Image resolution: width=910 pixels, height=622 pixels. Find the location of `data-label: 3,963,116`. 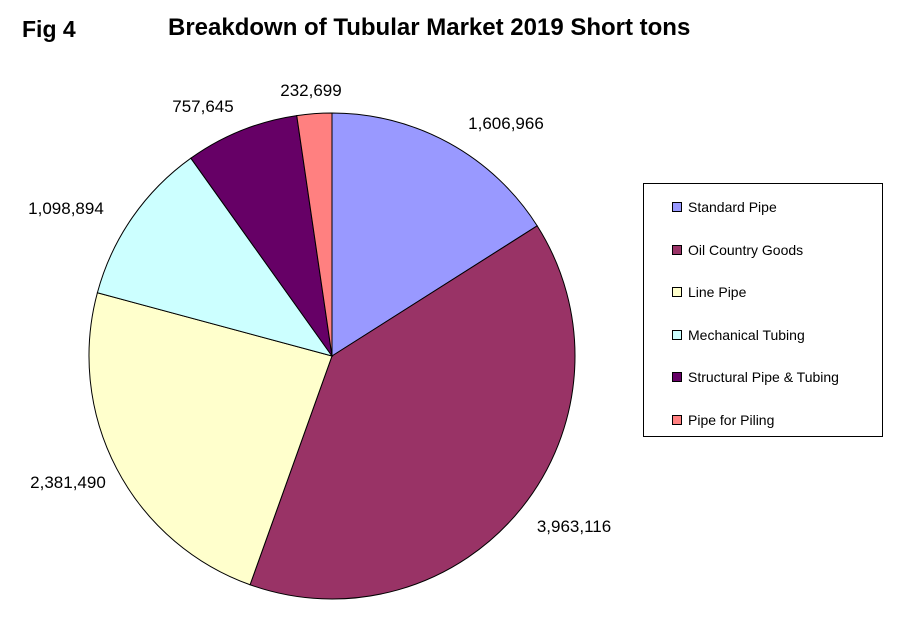

data-label: 3,963,116 is located at coordinates (574, 526).